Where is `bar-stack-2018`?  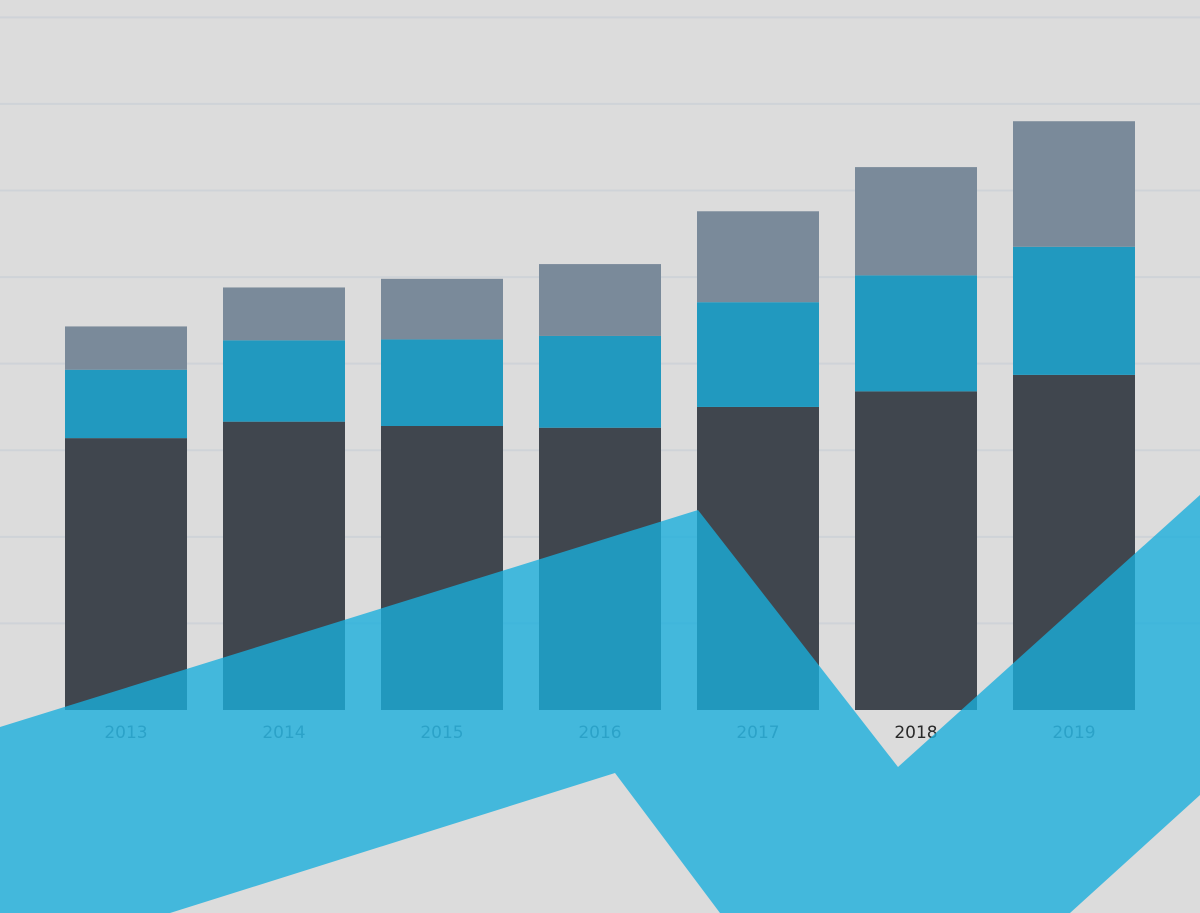
bar-stack-2018 is located at coordinates (916, 438).